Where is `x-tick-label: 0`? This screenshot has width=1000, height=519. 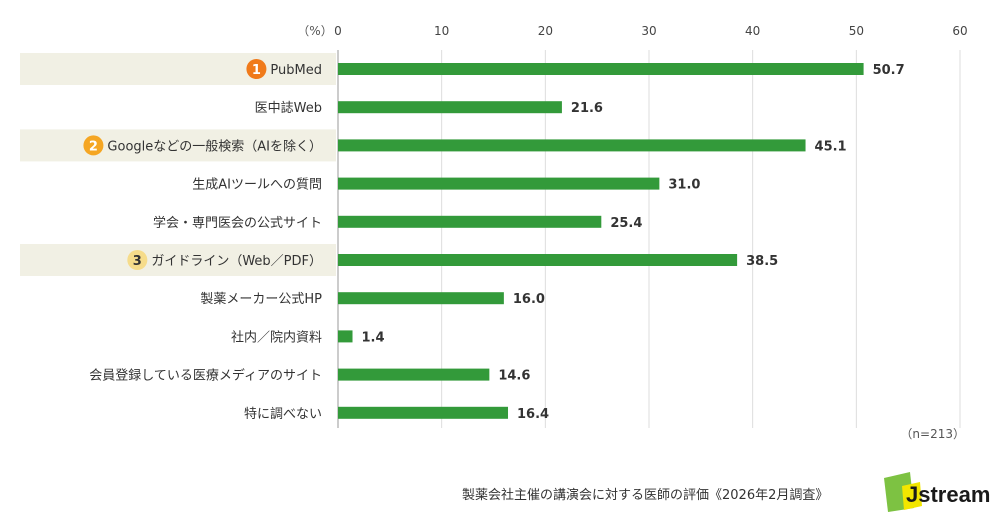
x-tick-label: 0 is located at coordinates (338, 31).